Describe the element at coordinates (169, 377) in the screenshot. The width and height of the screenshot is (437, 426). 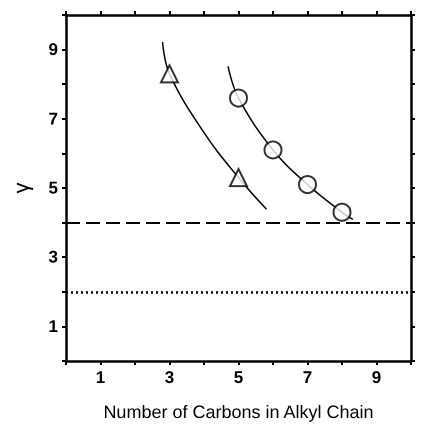
I see `x-tick-label: 3` at that location.